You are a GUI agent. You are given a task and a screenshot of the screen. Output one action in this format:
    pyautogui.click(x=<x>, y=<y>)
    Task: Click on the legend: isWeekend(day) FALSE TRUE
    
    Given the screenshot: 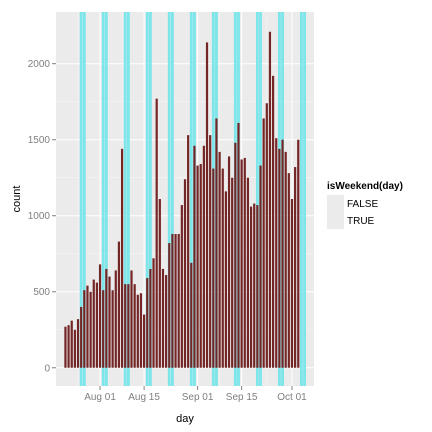 What is the action you would take?
    pyautogui.click(x=365, y=205)
    